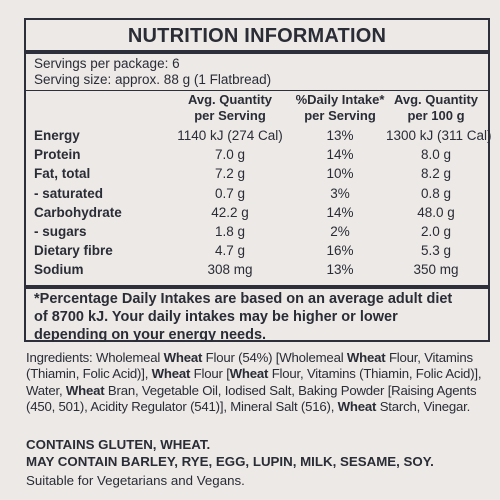 The width and height of the screenshot is (500, 500). Describe the element at coordinates (257, 213) in the screenshot. I see `nutrition-row: Carbohydrate 42.2 g 14% 48.0 g` at that location.